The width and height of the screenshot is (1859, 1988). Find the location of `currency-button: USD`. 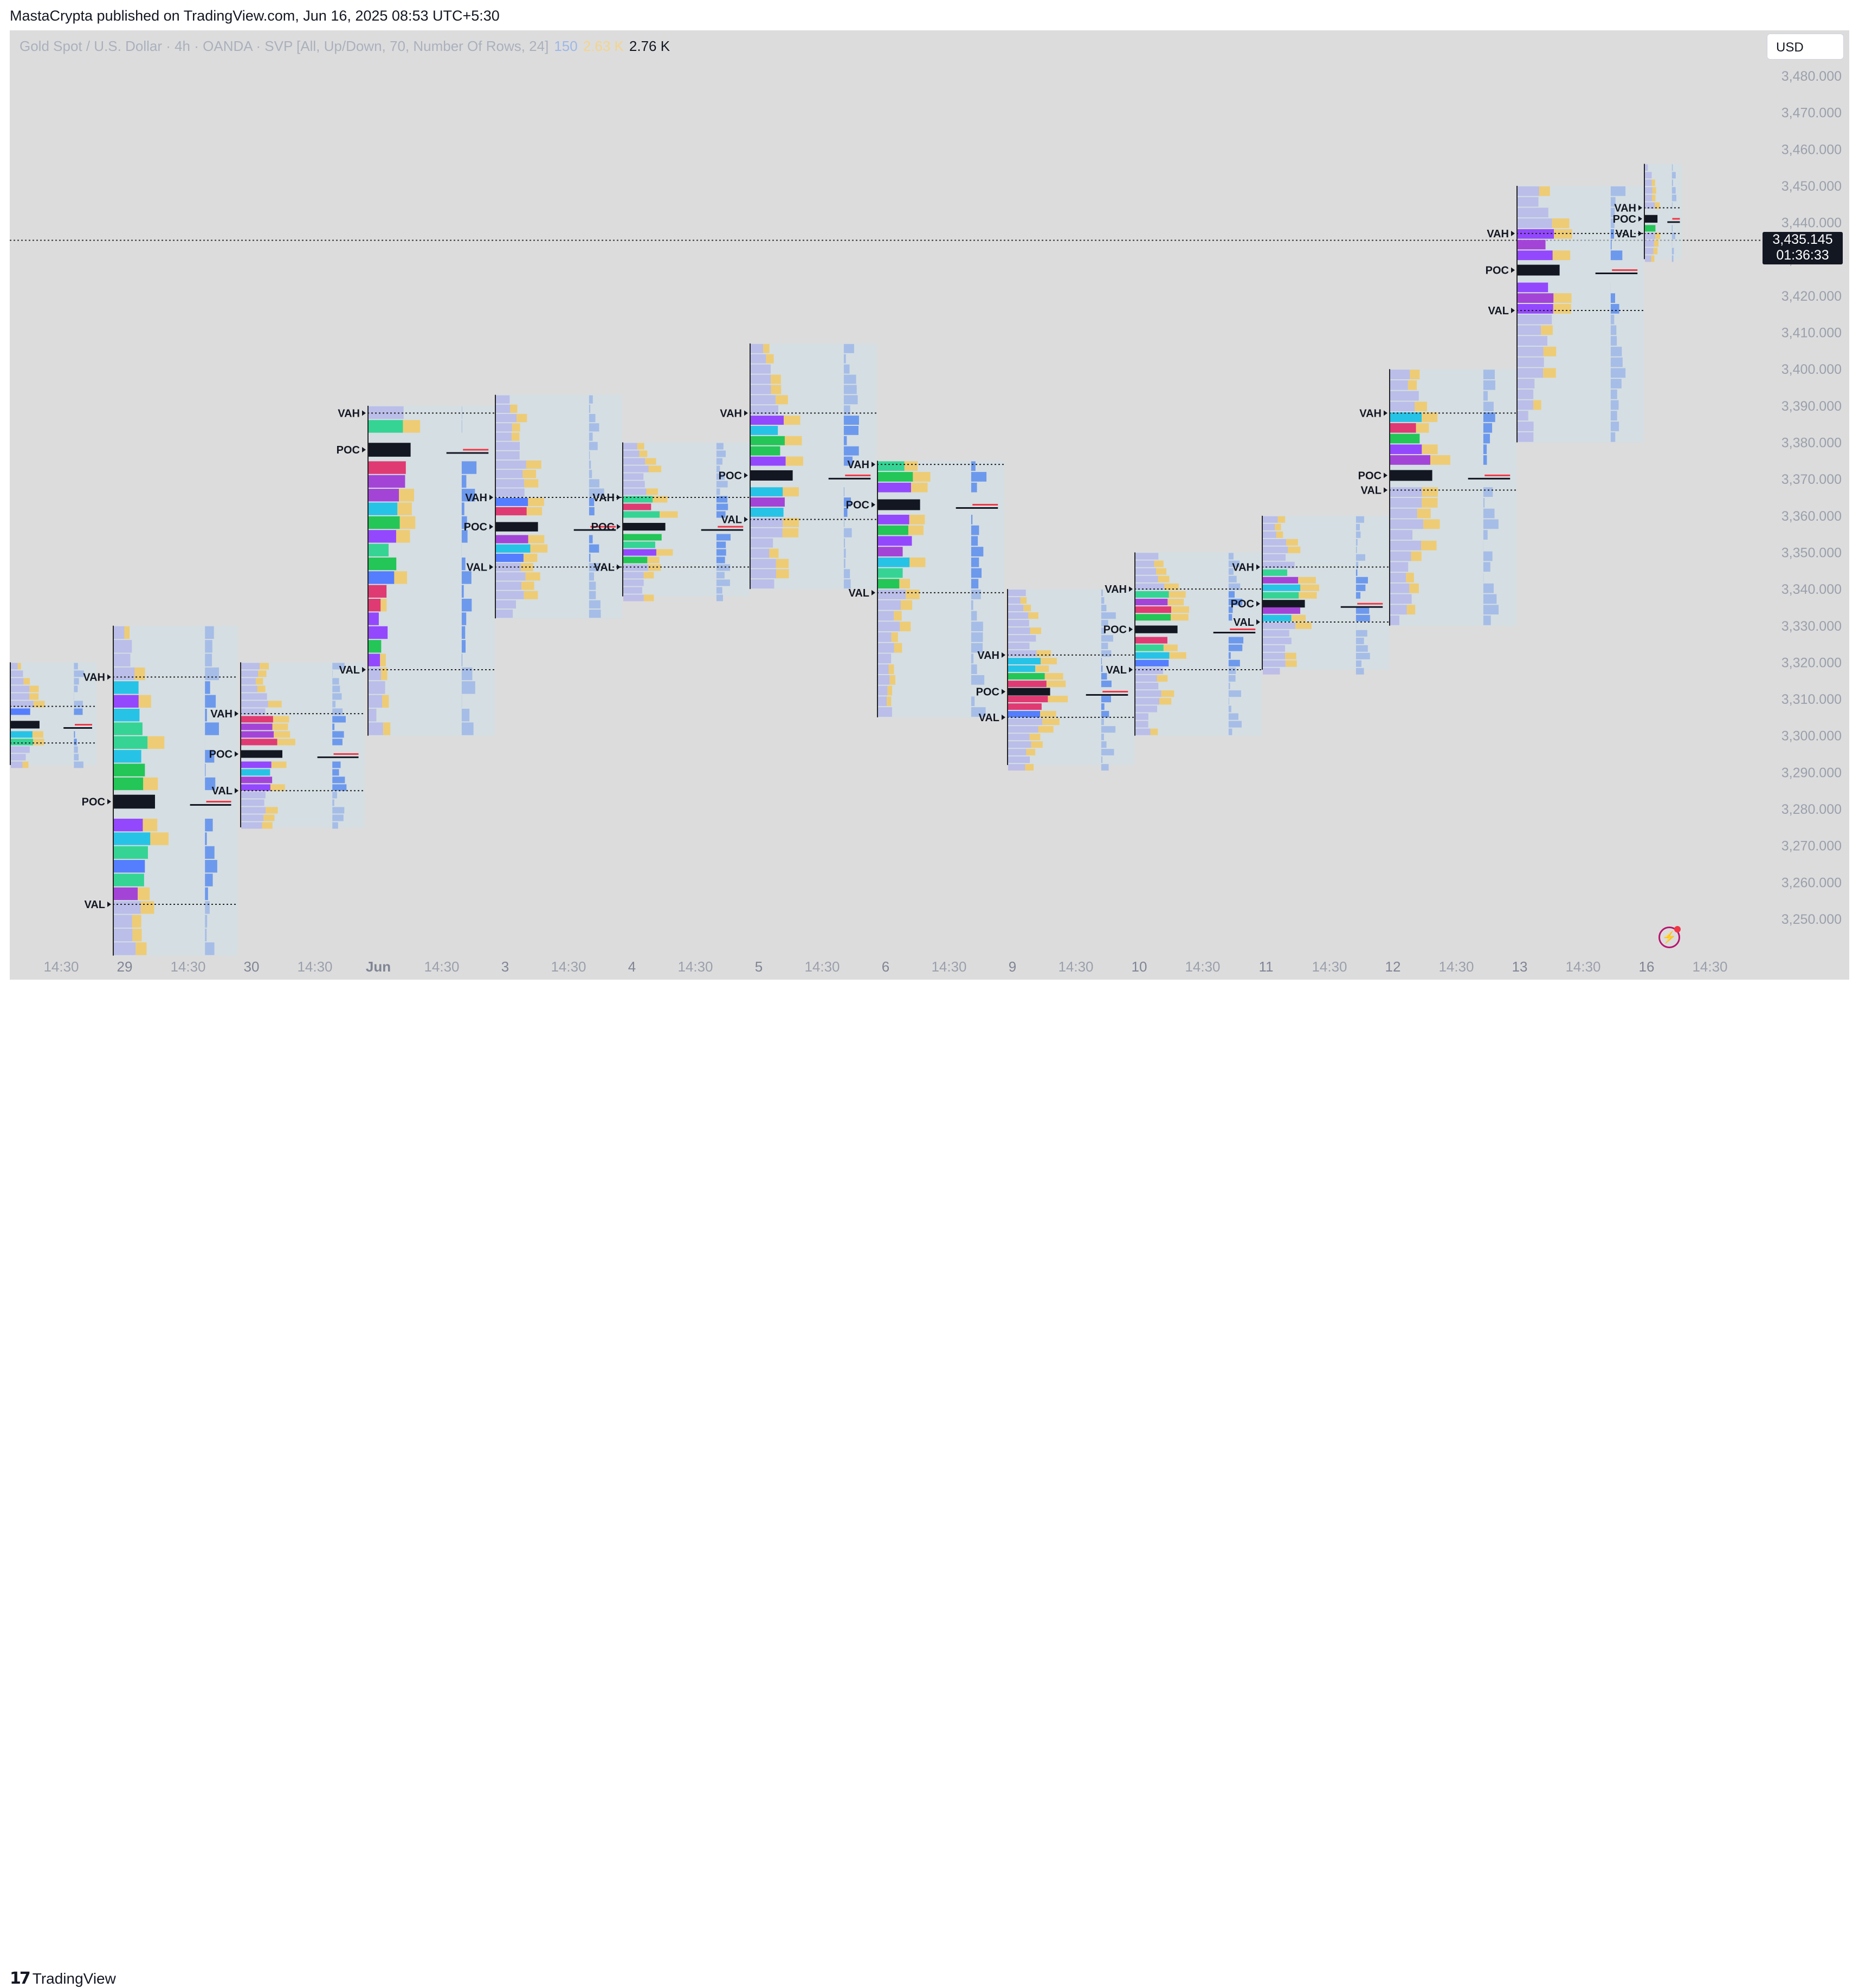

currency-button: USD is located at coordinates (1805, 47).